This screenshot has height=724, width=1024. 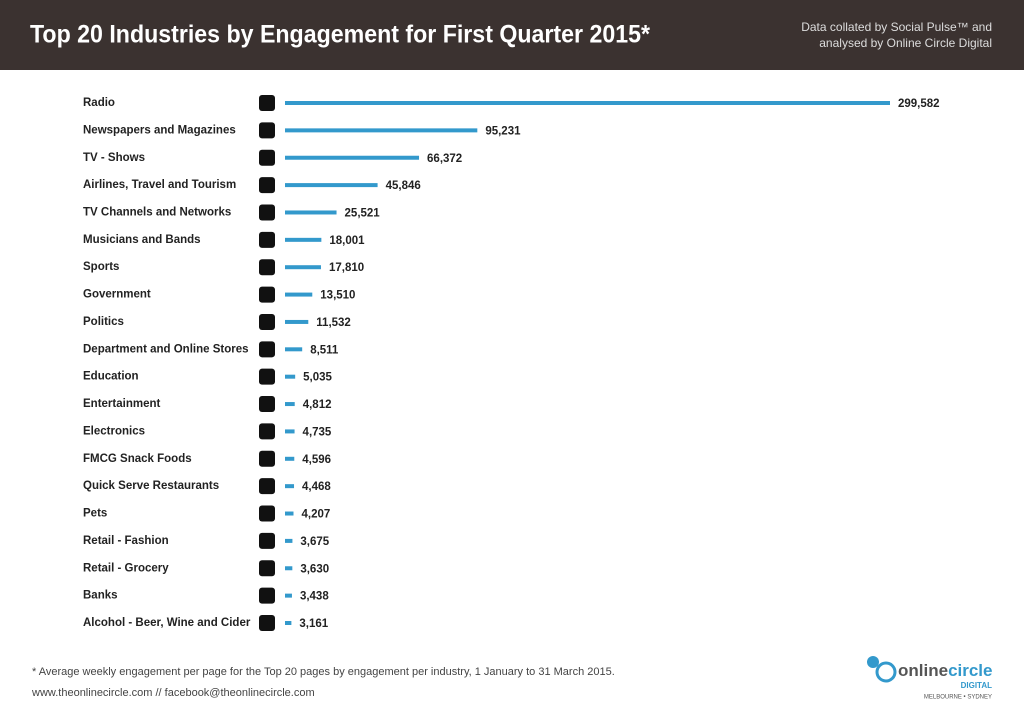 I want to click on value-label: 3,675, so click(x=314, y=542).